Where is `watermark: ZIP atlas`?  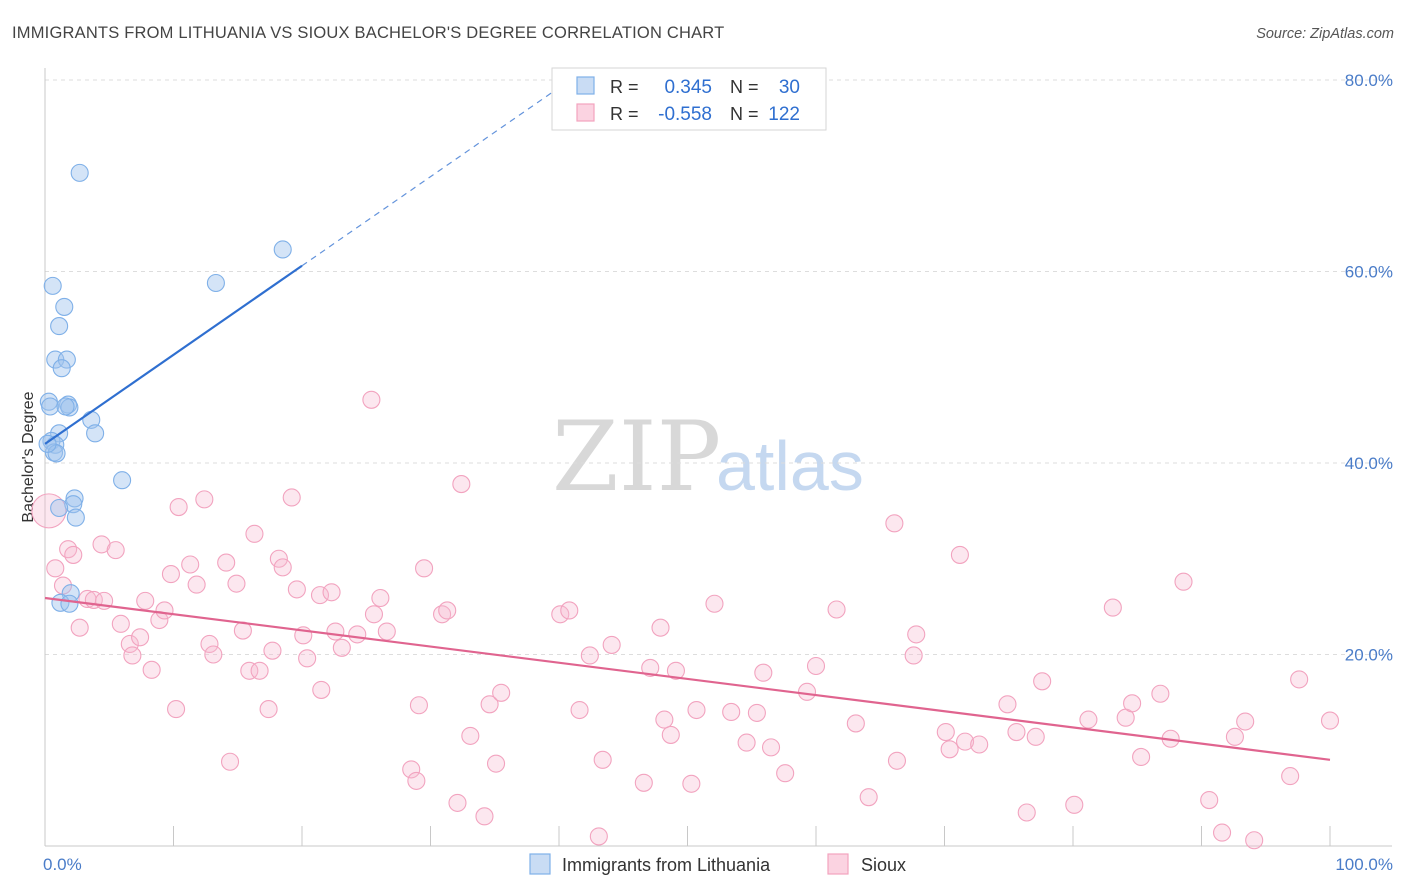 watermark: ZIP atlas is located at coordinates (708, 457).